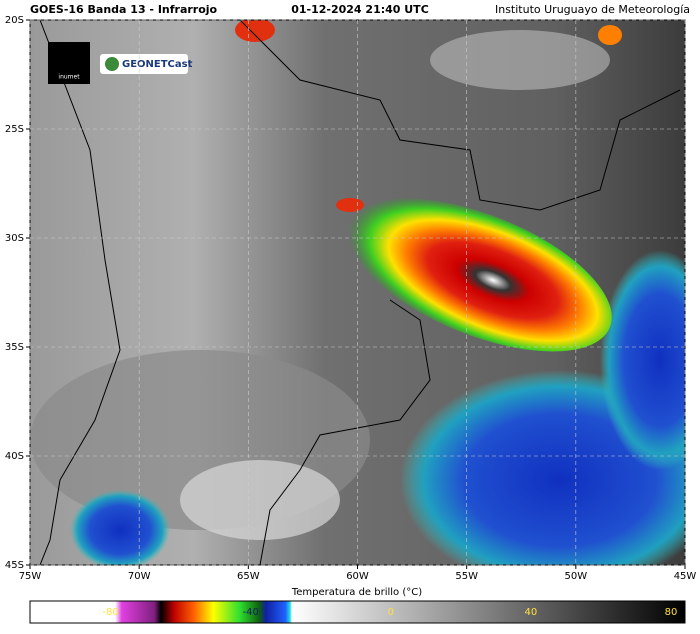 This screenshot has height=634, width=700. Describe the element at coordinates (576, 576) in the screenshot. I see `x-tick-label: 50W` at that location.